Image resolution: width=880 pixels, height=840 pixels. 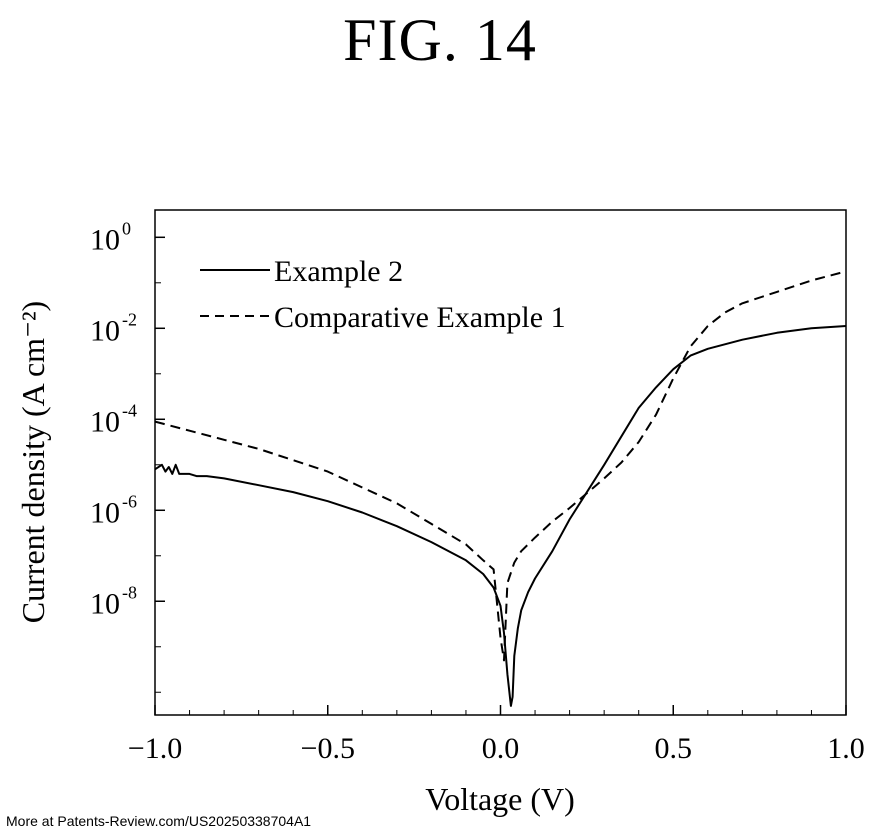 I want to click on legend-label-comparative-example-1: Comparative Example 1, so click(x=420, y=317).